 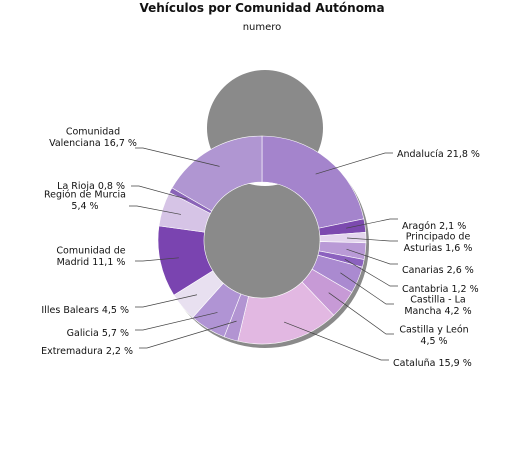 What do you see at coordinates (91, 262) in the screenshot?
I see `slice-label: Madrid 11,1 %` at bounding box center [91, 262].